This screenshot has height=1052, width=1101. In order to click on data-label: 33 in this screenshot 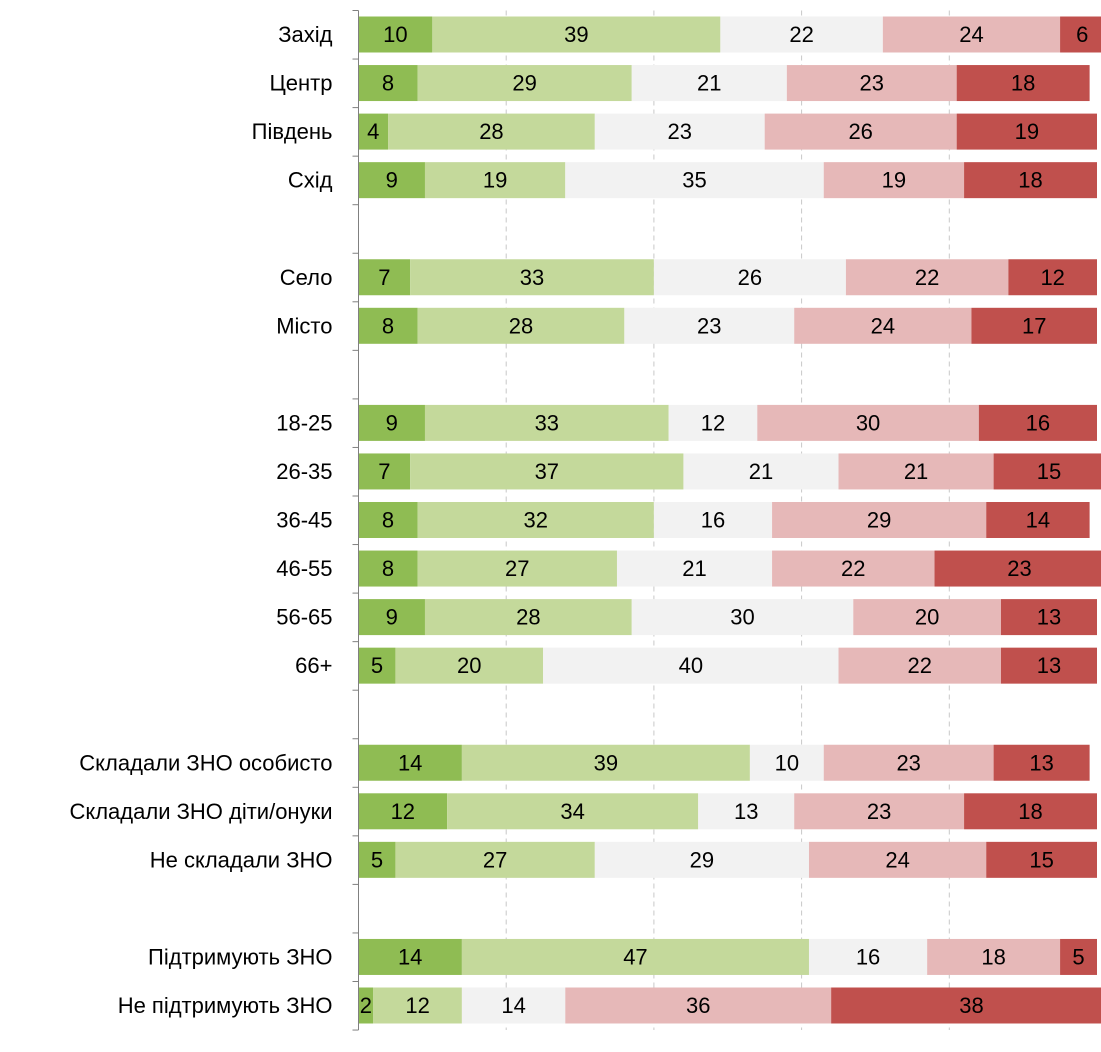, I will do `click(532, 277)`.